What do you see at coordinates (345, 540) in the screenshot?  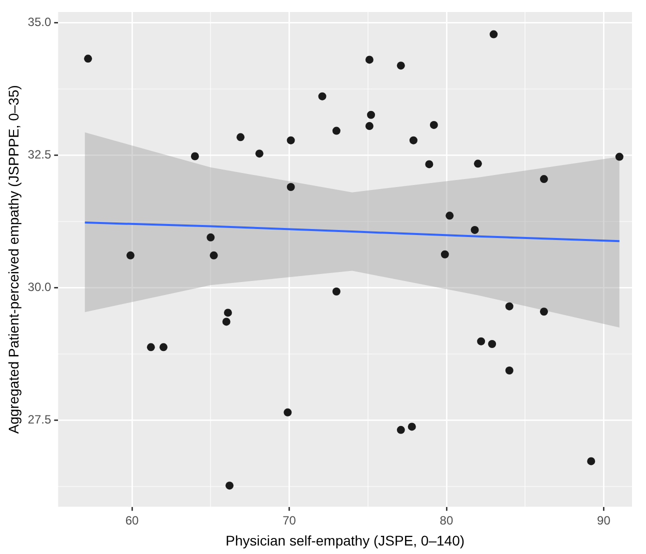 I see `x-axis-title: Physician self-empathy (JSPE, 0–140)` at bounding box center [345, 540].